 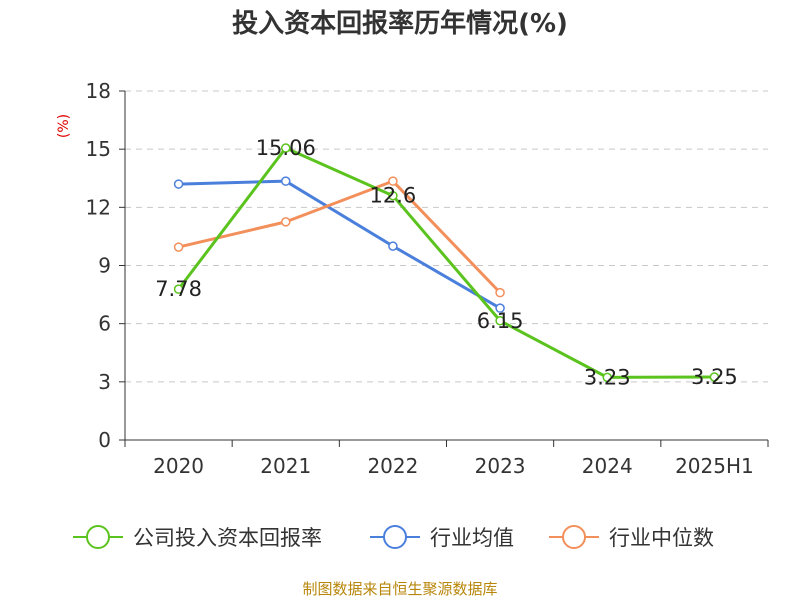 I want to click on chart-title: 投入资本回报率历年情况(%), so click(x=400, y=23).